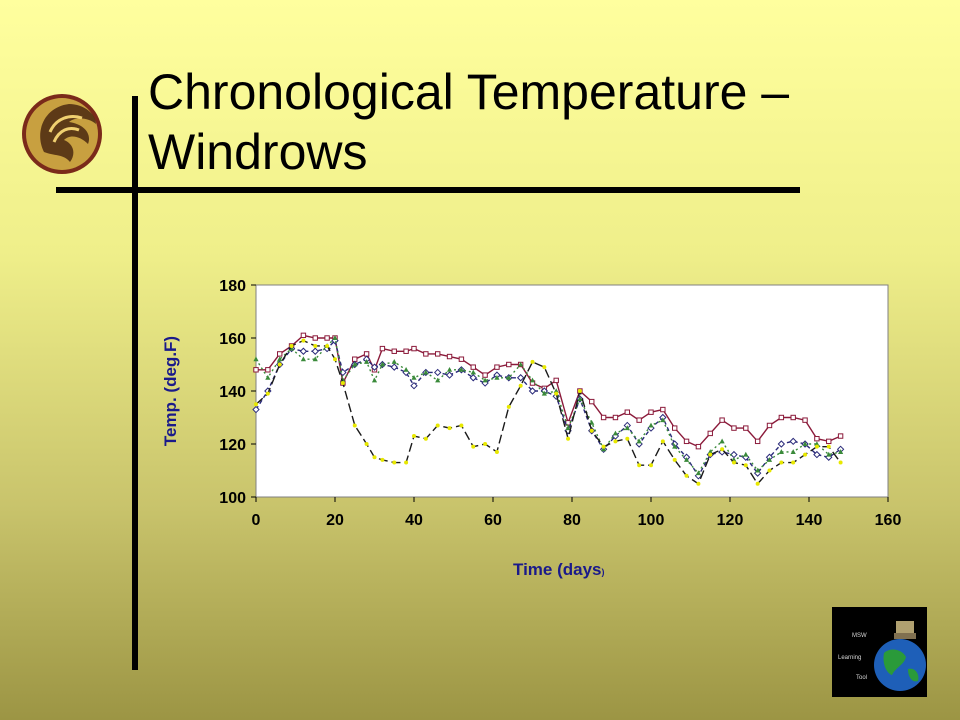 This screenshot has width=960, height=720. What do you see at coordinates (651, 520) in the screenshot?
I see `x-tick-label: 100` at bounding box center [651, 520].